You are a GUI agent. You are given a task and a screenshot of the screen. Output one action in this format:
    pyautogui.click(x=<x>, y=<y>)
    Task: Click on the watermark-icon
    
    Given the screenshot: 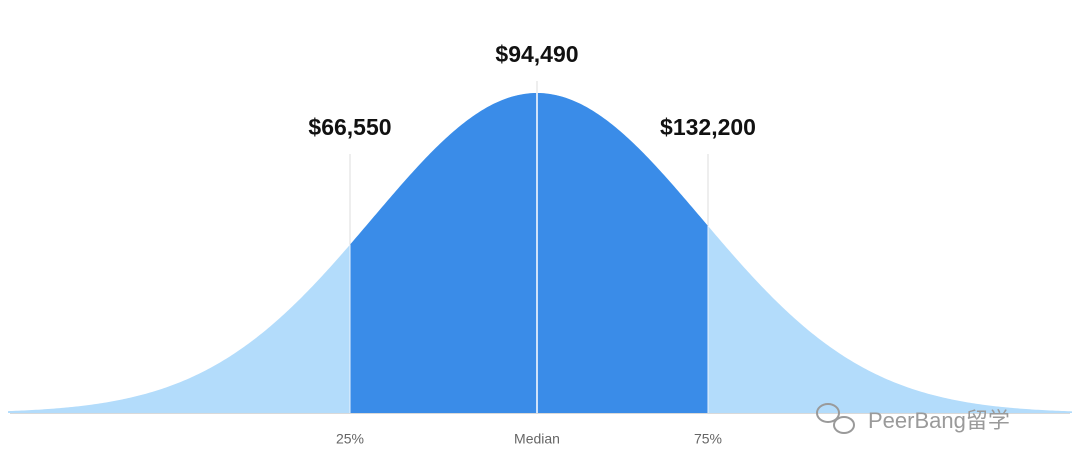 What is the action you would take?
    pyautogui.click(x=835, y=418)
    